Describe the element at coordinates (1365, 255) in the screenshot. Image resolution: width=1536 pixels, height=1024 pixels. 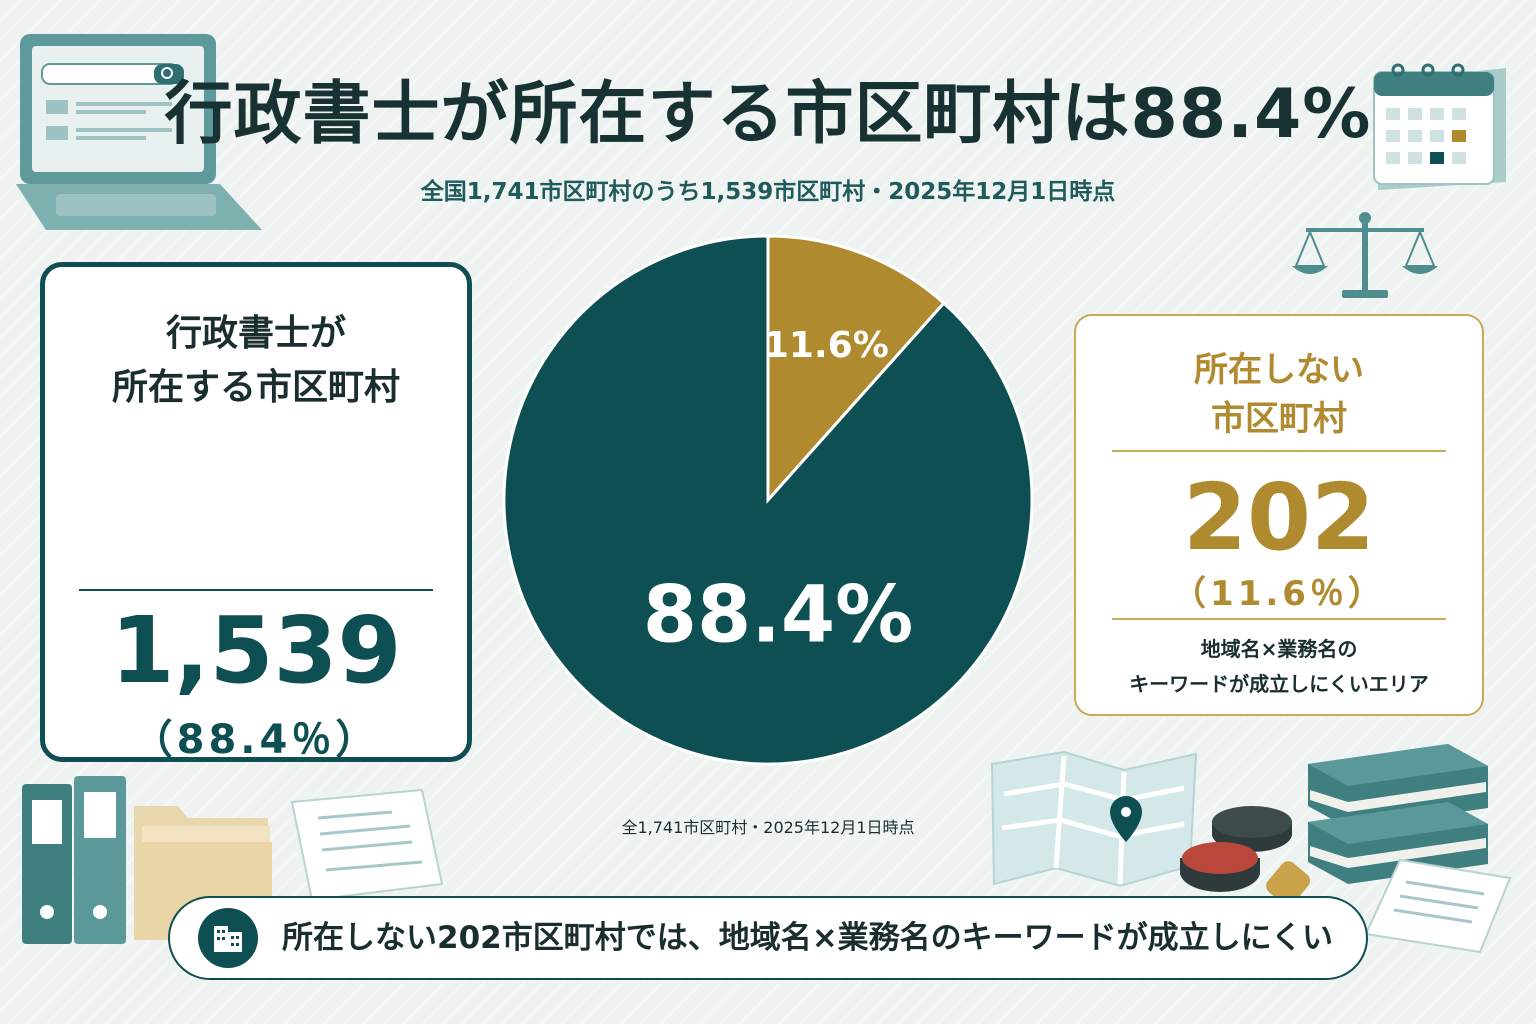
I see `scales-icon` at that location.